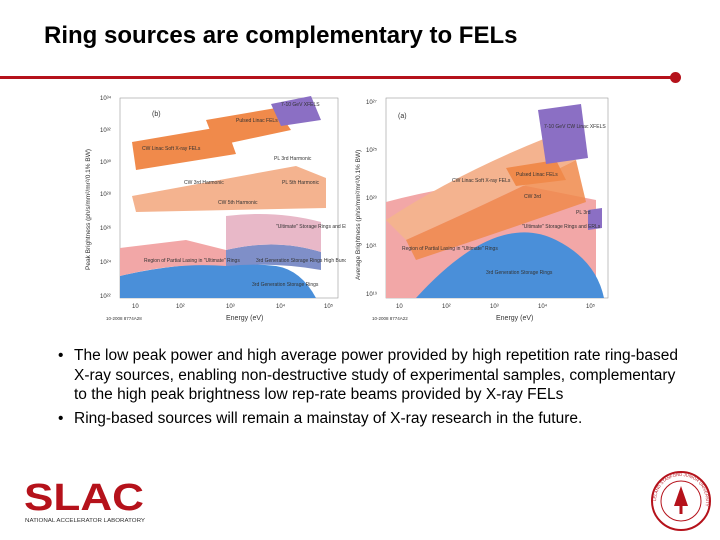  I want to click on left-label-cw5: CW 5th Harmonic, so click(238, 203).